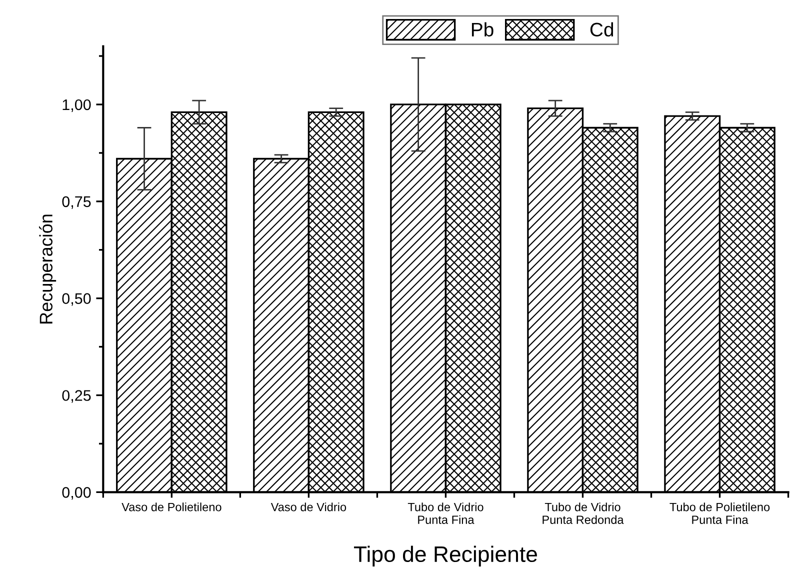 The image size is (806, 579). Describe the element at coordinates (308, 507) in the screenshot. I see `x-tick-label: Vaso de Vidrio` at that location.